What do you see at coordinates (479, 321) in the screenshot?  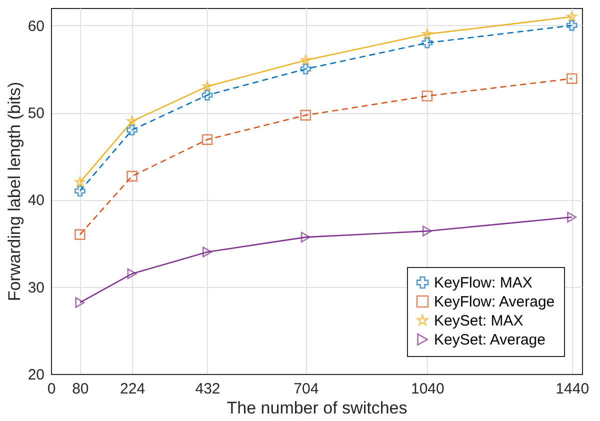 I see `legend-label: KeySet: MAX` at bounding box center [479, 321].